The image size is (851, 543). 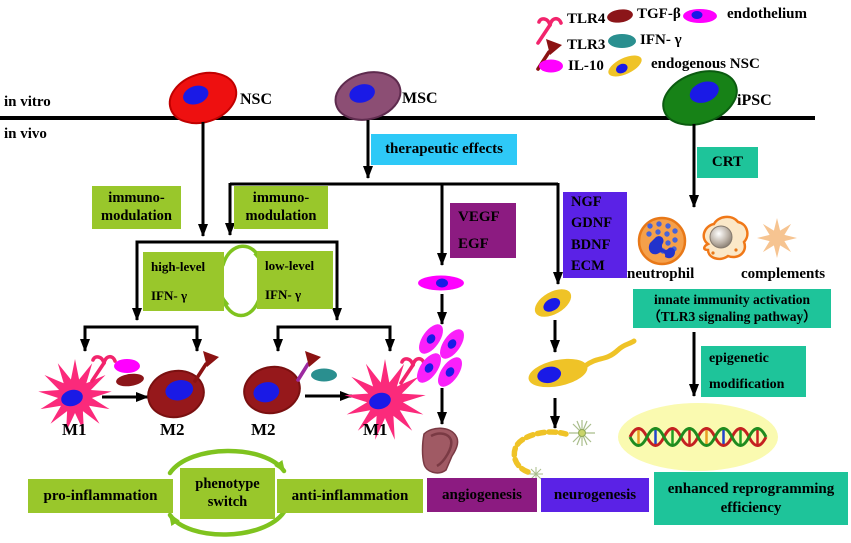 What do you see at coordinates (385, 399) in the screenshot?
I see `m1-right-cell` at bounding box center [385, 399].